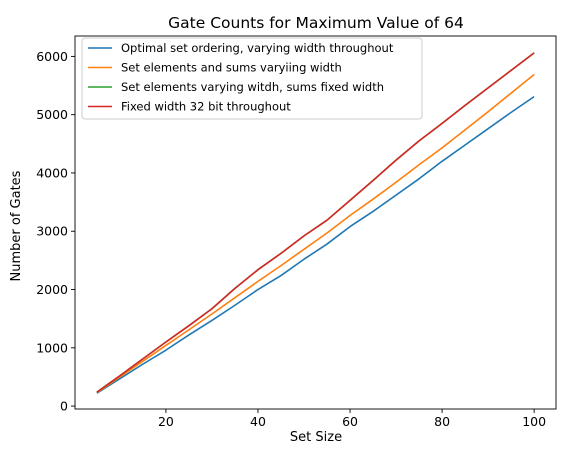  Describe the element at coordinates (52, 172) in the screenshot. I see `y-tick-label: 4000` at that location.